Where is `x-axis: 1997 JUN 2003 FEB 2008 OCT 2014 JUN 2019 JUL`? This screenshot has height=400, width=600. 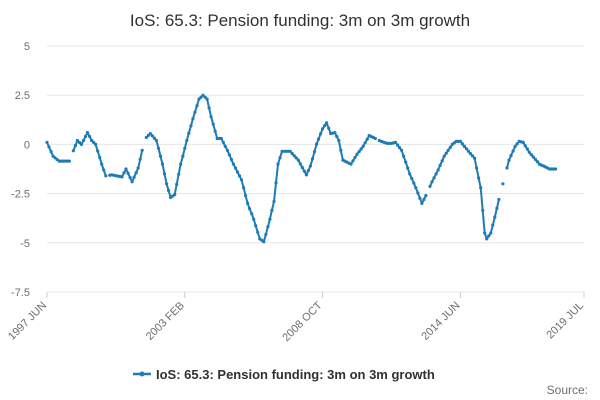
x-axis: 1997 JUN 2003 FEB 2008 OCT 2014 JUN 2019 JUL is located at coordinates (296, 318).